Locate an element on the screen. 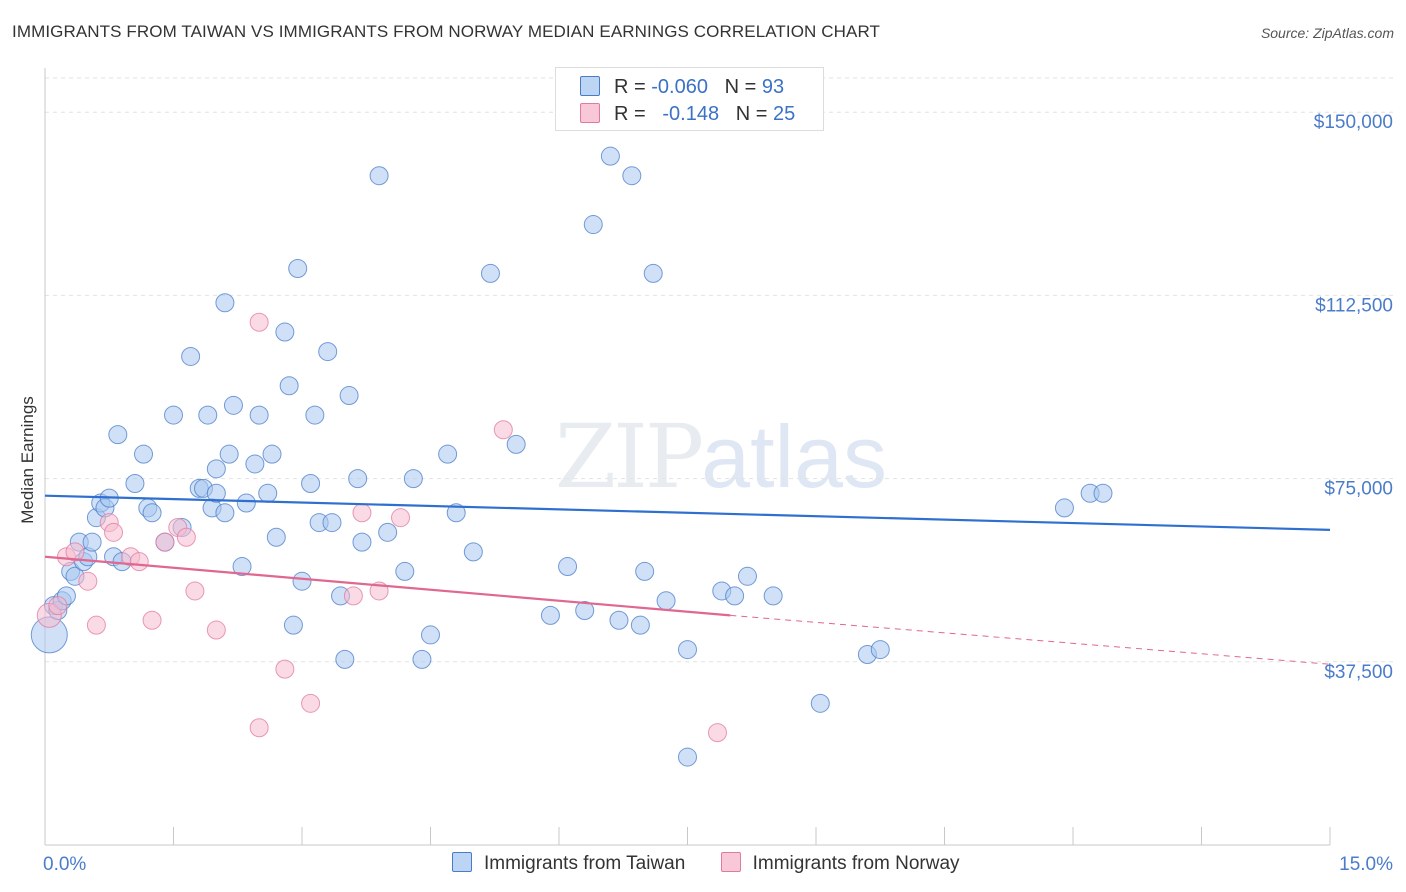 The width and height of the screenshot is (1406, 892). trend-line-norway-extension is located at coordinates (1030, 639).